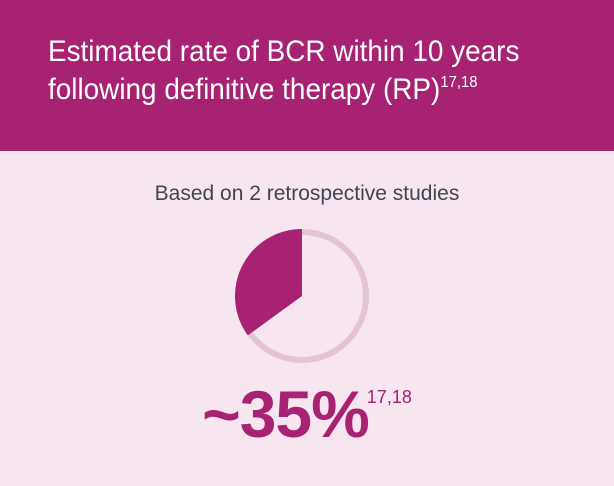 This screenshot has height=486, width=614. What do you see at coordinates (284, 51) in the screenshot?
I see `title-line-1: Estimated rate of BCR within 10 years` at bounding box center [284, 51].